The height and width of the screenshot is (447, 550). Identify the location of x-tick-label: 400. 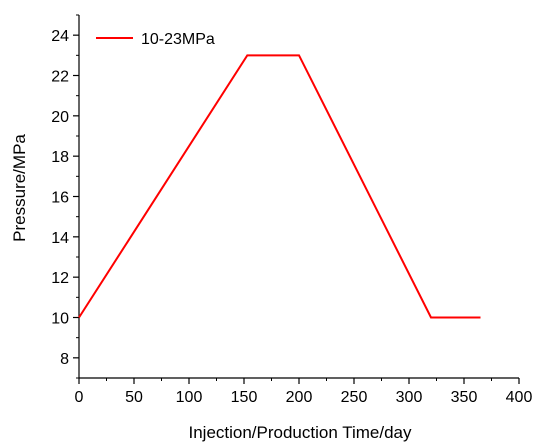
(519, 397).